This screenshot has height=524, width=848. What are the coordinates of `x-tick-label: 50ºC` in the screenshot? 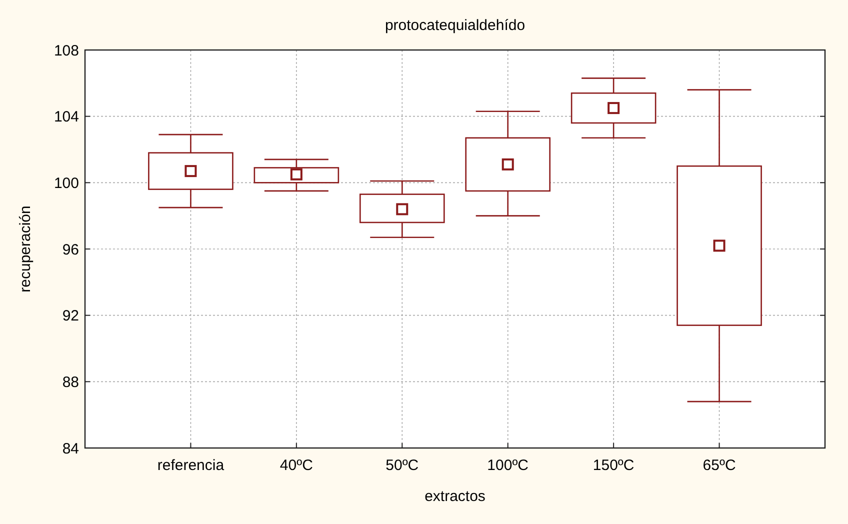 It's located at (402, 465).